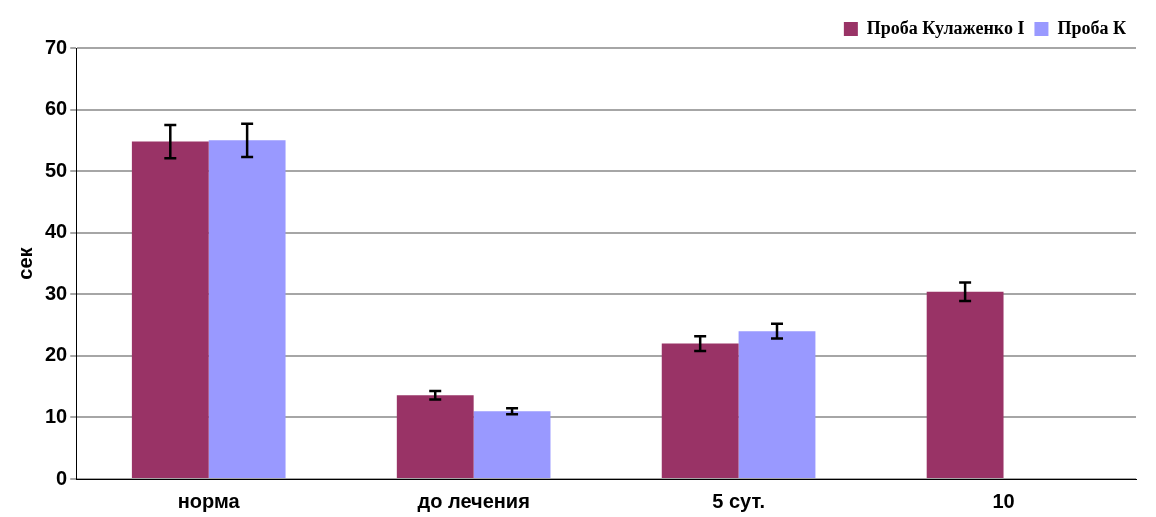 The height and width of the screenshot is (517, 1156). Describe the element at coordinates (473, 500) in the screenshot. I see `x-tick-label: до лечения` at that location.